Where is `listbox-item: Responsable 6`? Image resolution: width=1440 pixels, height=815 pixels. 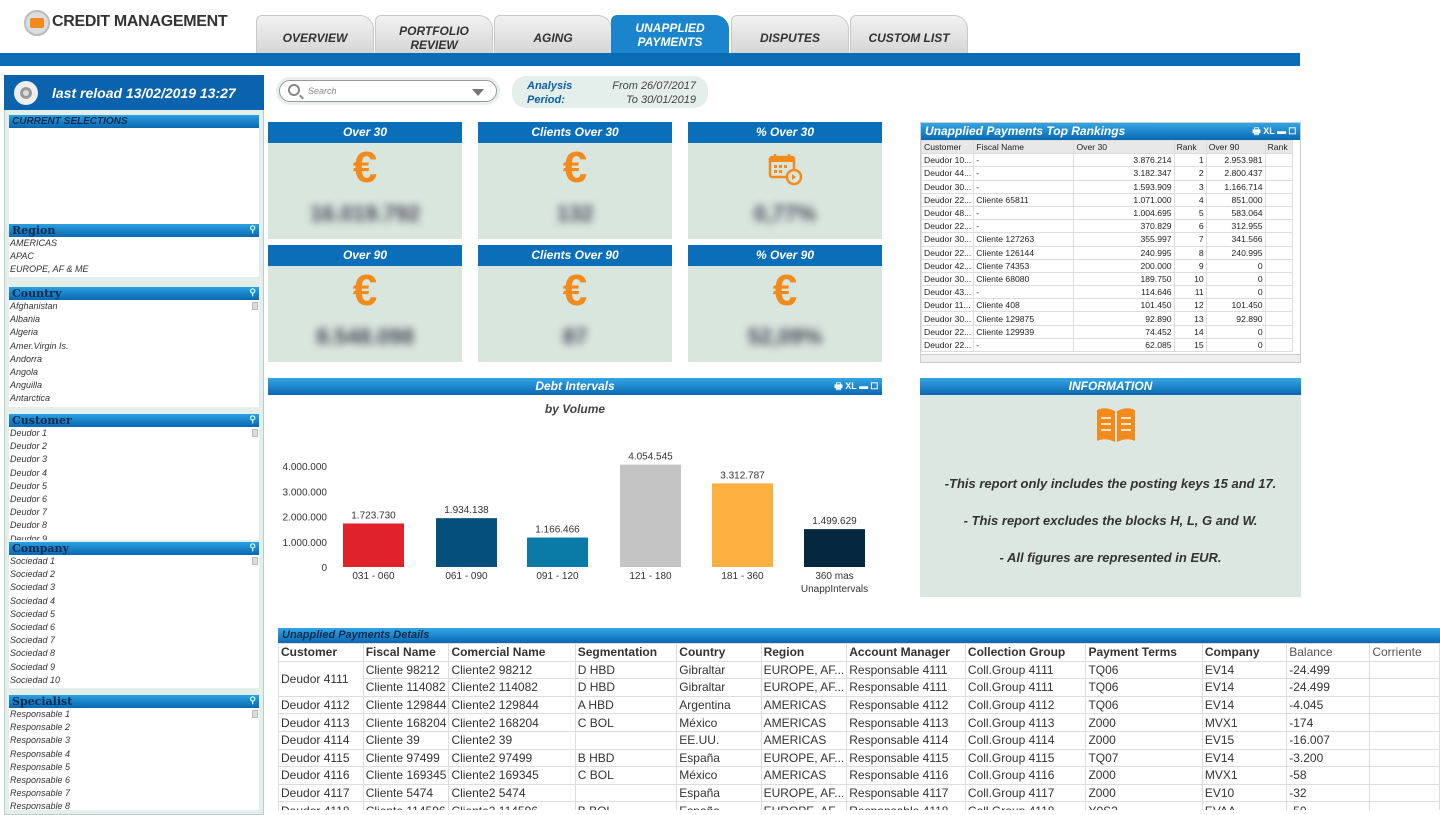 listbox-item: Responsable 6 is located at coordinates (40, 779).